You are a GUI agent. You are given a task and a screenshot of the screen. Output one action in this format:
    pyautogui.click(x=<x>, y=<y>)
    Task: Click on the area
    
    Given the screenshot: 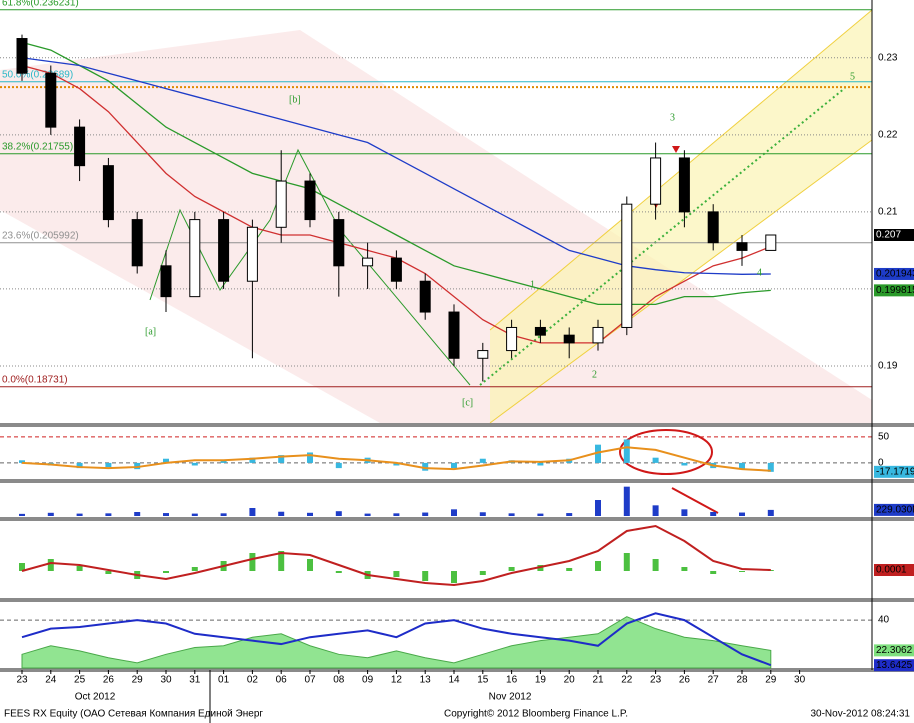 What is the action you would take?
    pyautogui.click(x=396, y=642)
    